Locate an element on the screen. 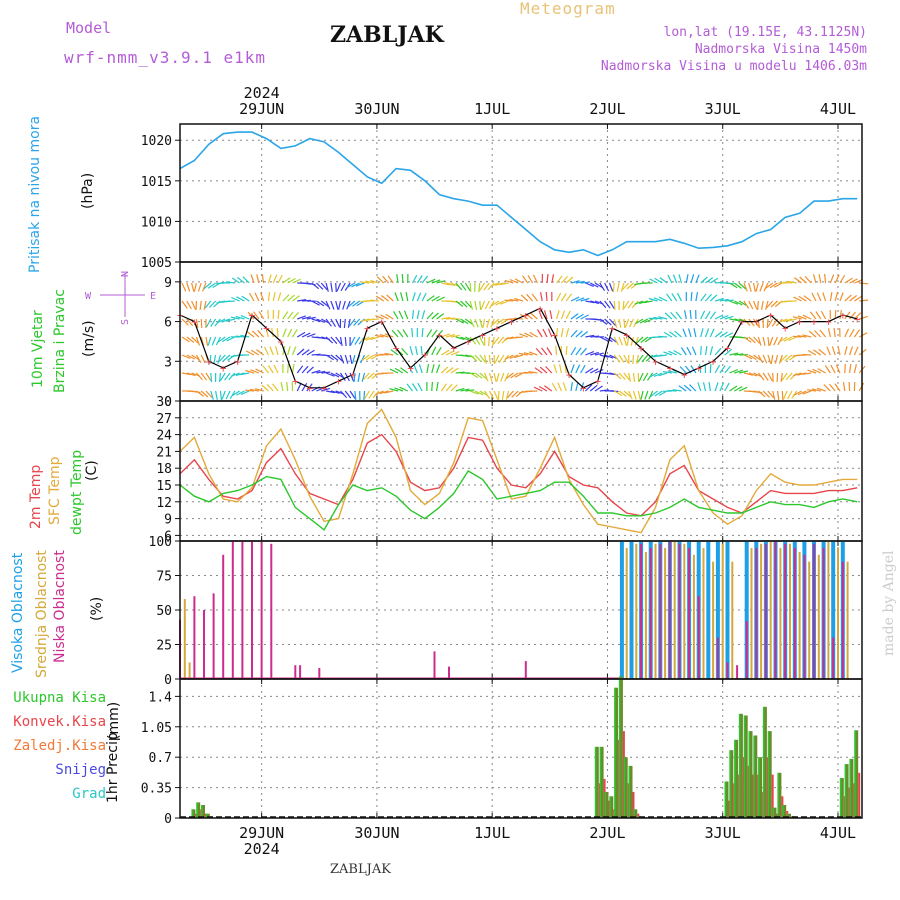 The image size is (900, 900). y-tick-label: 0.7 is located at coordinates (160, 758).